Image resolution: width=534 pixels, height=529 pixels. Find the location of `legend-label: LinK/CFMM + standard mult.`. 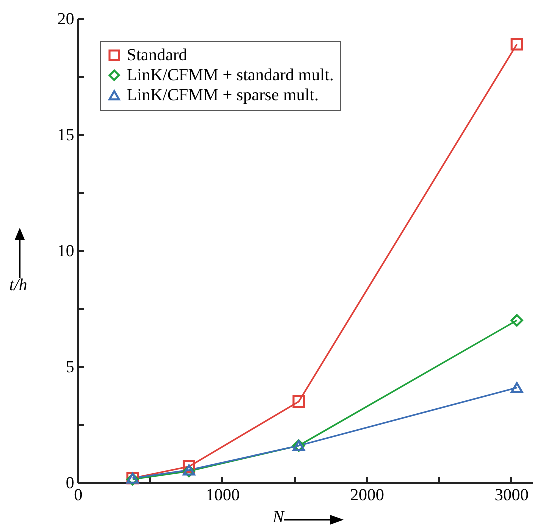

legend-label: LinK/CFMM + standard mult. is located at coordinates (230, 75).